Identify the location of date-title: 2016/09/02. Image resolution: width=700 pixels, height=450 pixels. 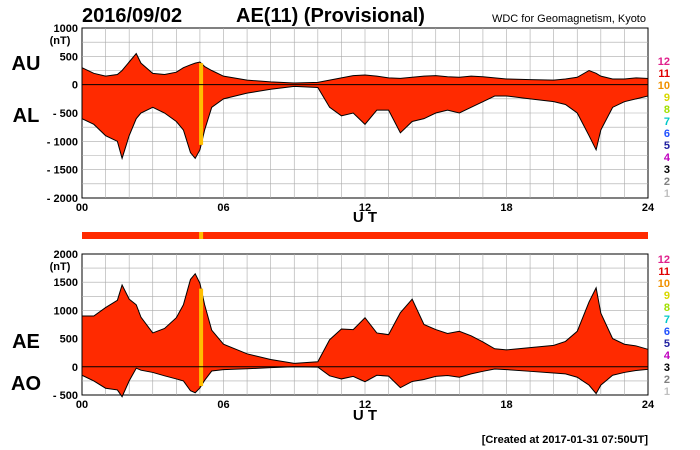
(132, 16).